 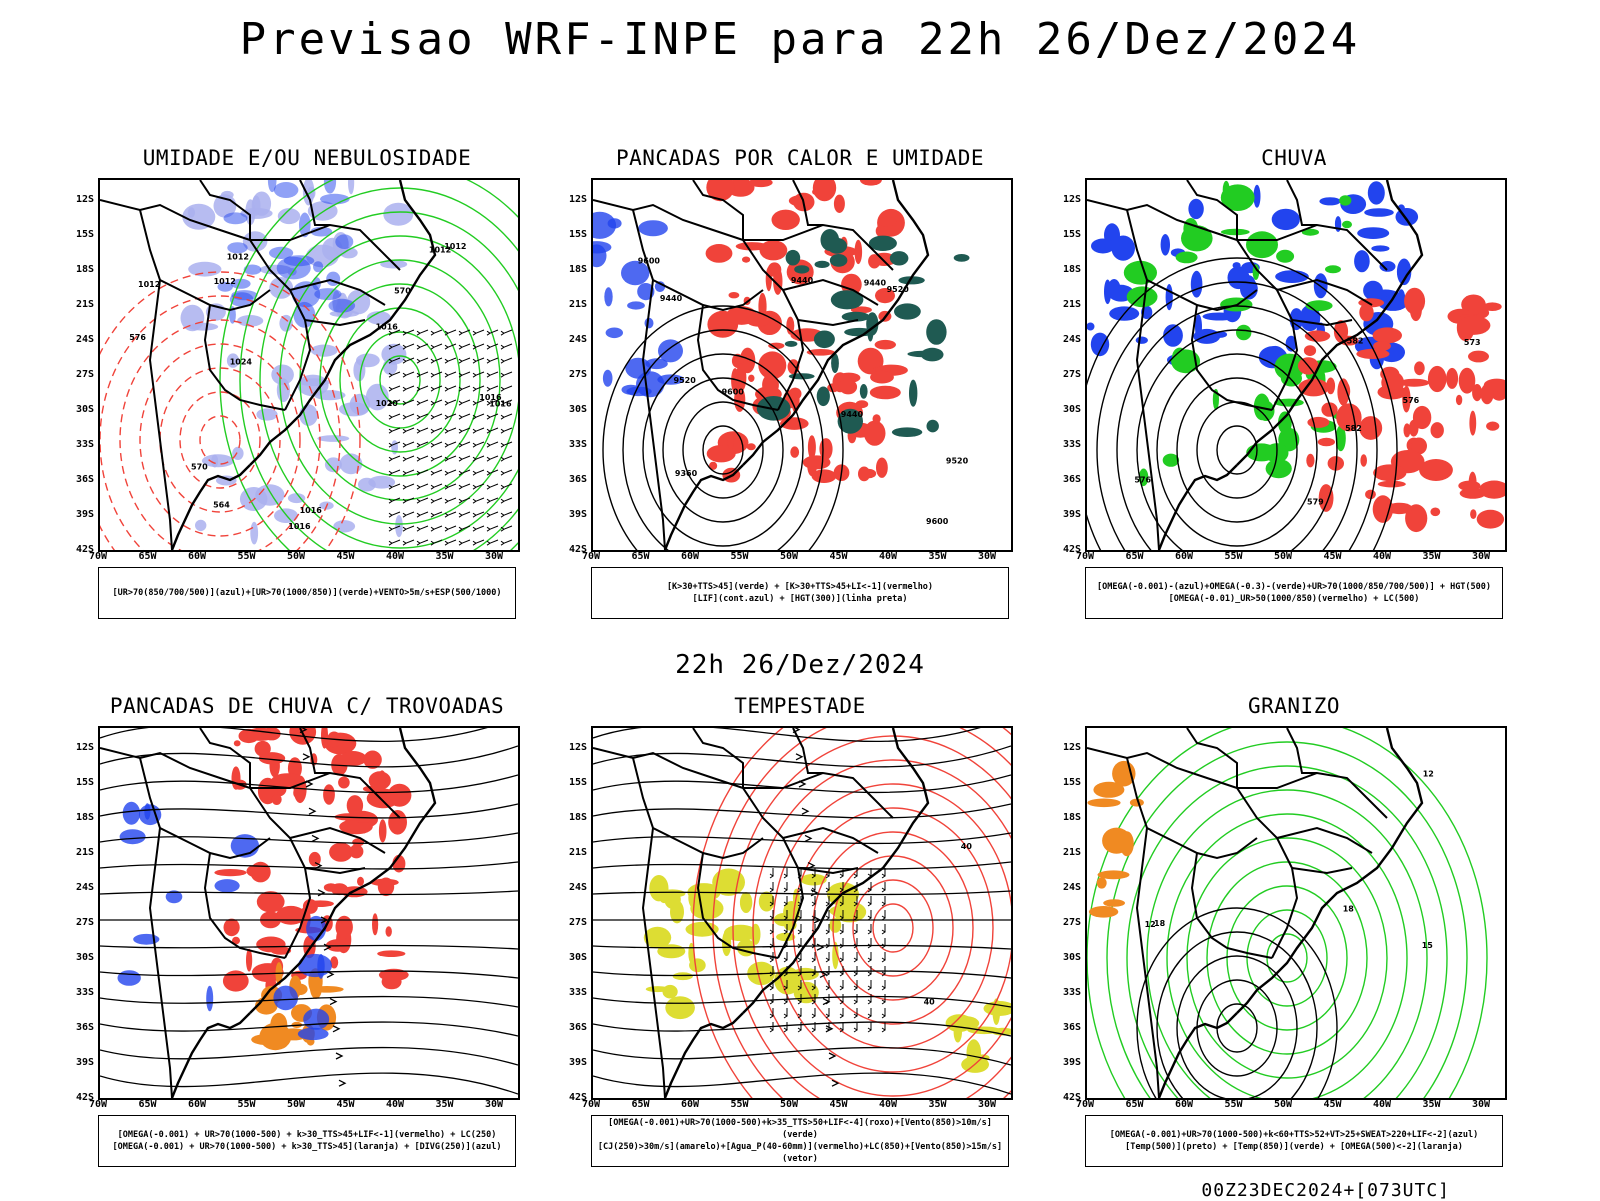 What do you see at coordinates (639, 304) in the screenshot?
I see `lif-area` at bounding box center [639, 304].